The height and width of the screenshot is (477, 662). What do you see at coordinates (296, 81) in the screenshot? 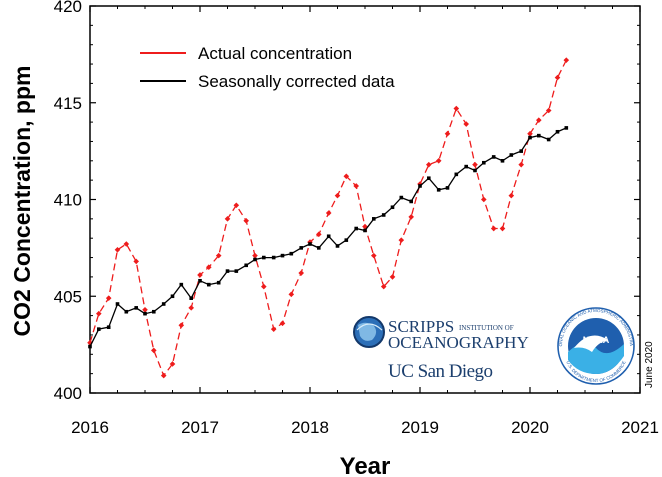
I see `legend-label-corrected: Seasonally corrected data` at bounding box center [296, 81].